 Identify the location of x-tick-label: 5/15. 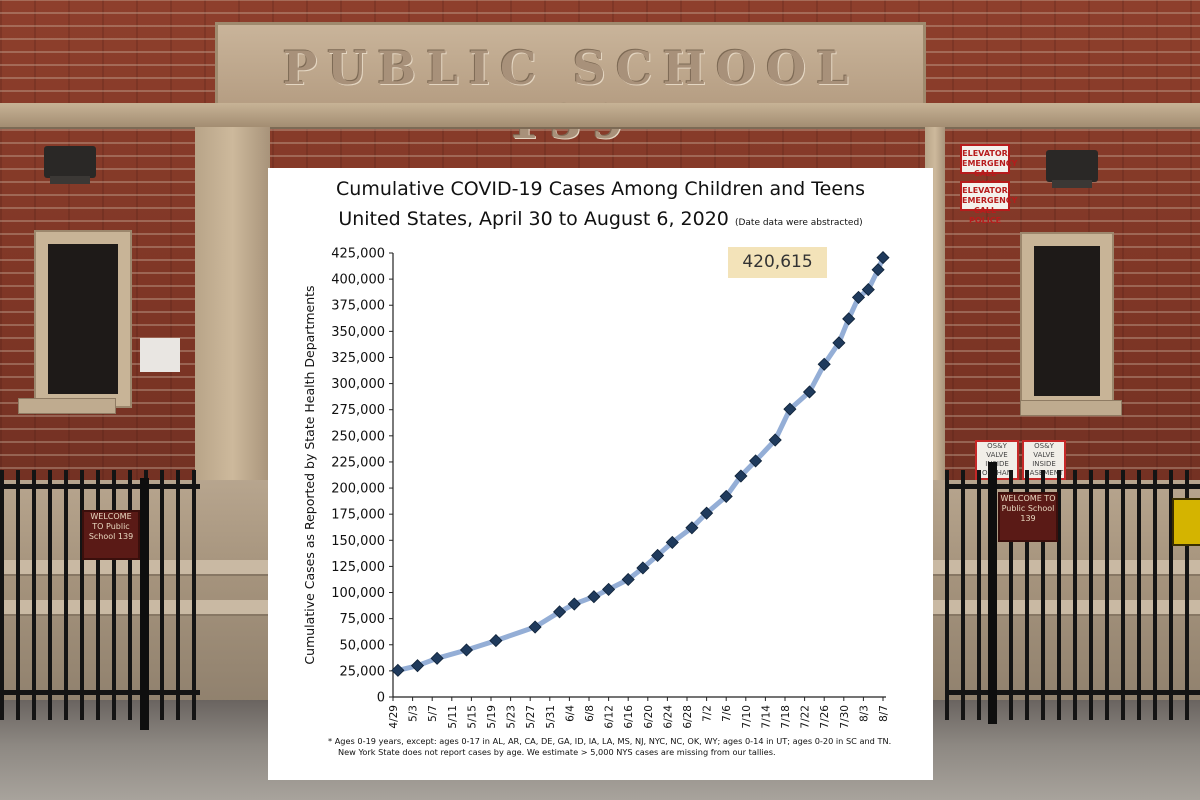
(472, 717).